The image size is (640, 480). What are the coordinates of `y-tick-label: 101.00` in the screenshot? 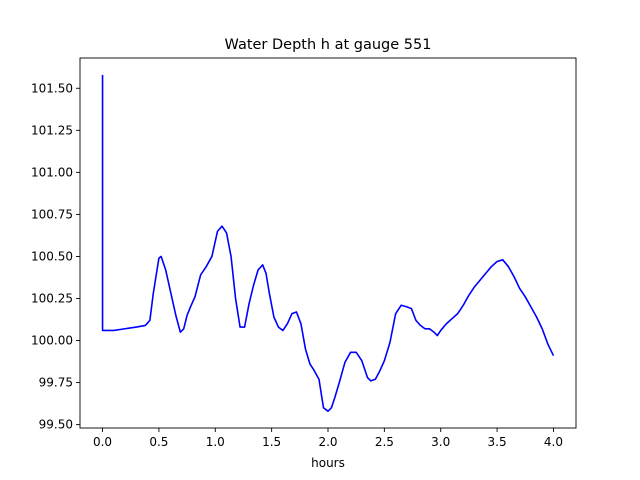 It's located at (52, 172).